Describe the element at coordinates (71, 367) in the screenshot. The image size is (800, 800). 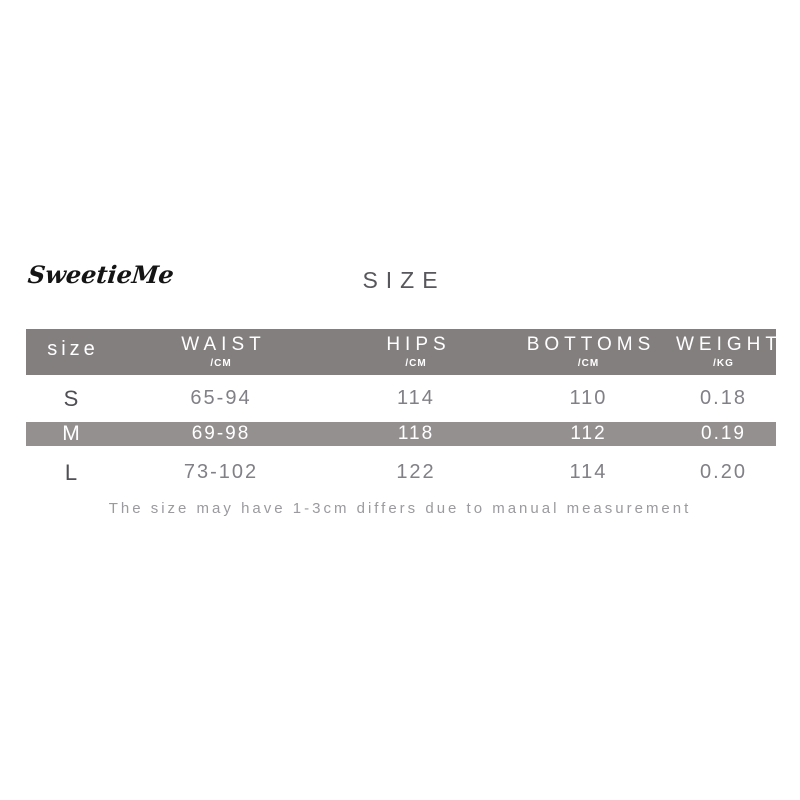
I see `column-unit` at that location.